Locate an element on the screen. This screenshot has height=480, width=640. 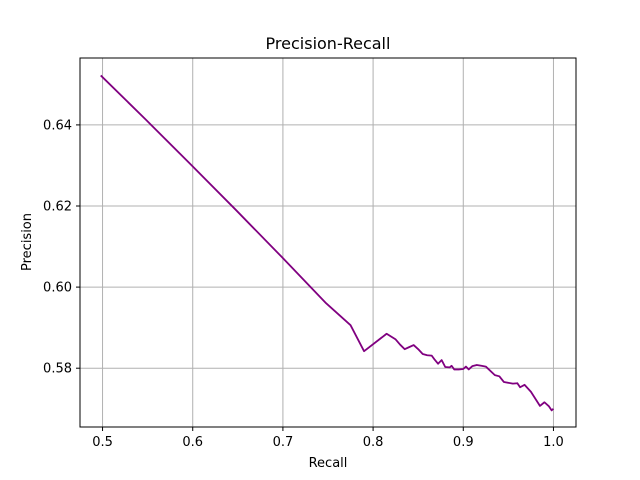
x-tick-label: 0.5 is located at coordinates (102, 442).